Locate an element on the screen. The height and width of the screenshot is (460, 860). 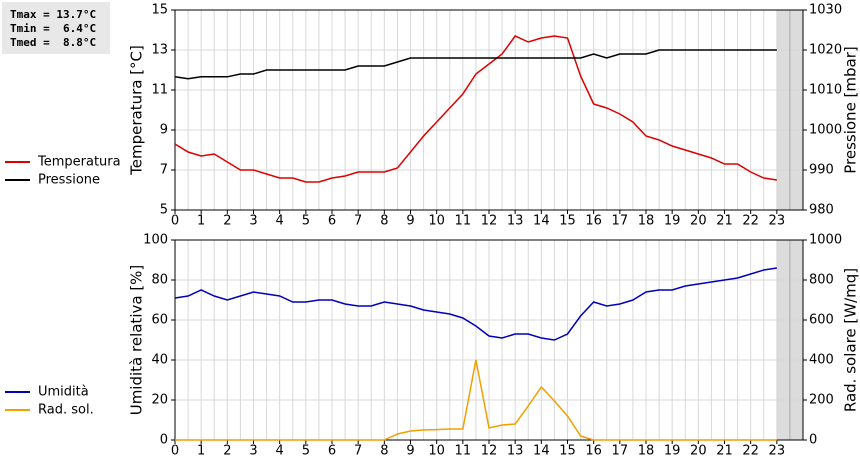
y-axis-title: Temperatura [°C] is located at coordinates (137, 110).